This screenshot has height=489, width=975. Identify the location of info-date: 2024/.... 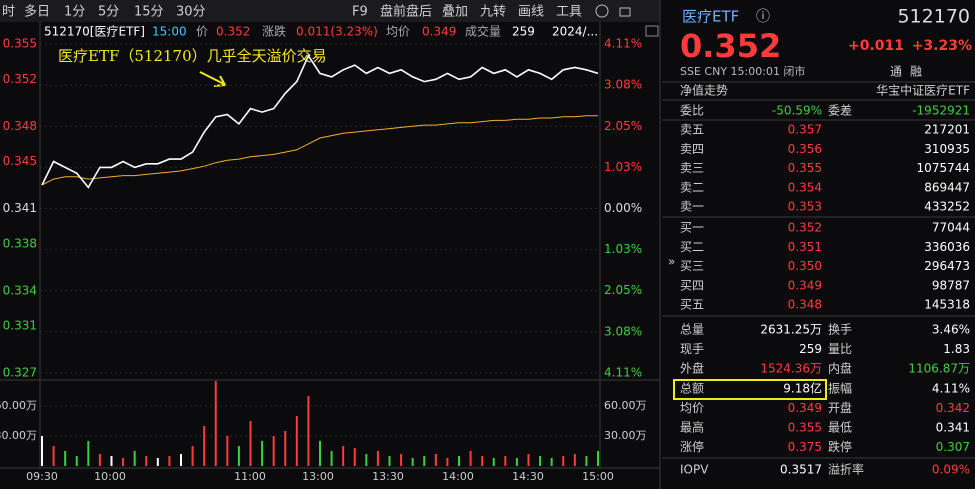
(575, 32).